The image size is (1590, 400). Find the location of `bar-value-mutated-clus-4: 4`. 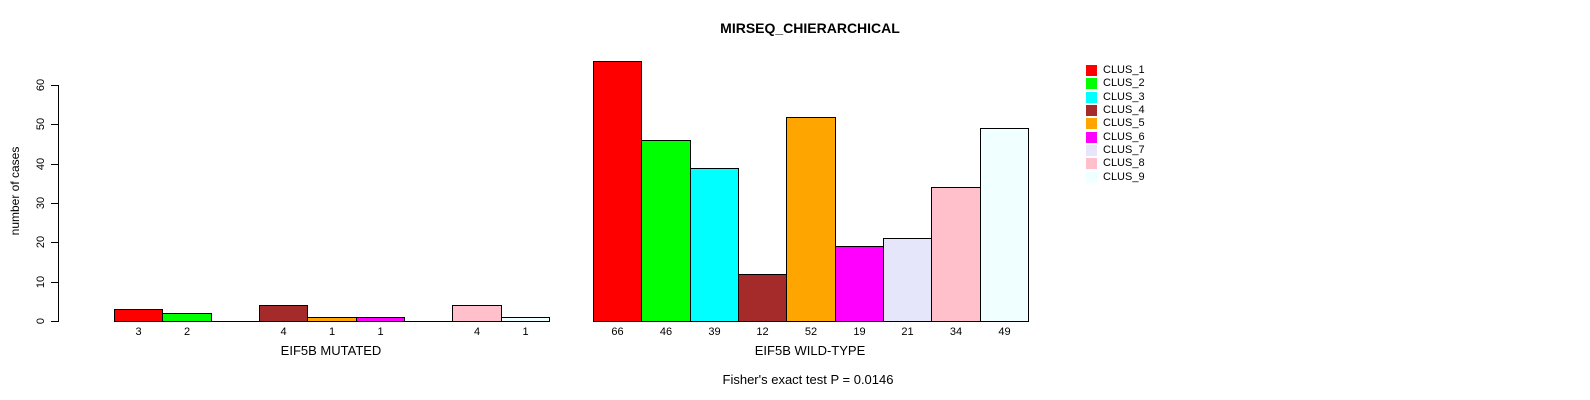

bar-value-mutated-clus-4: 4 is located at coordinates (283, 332).